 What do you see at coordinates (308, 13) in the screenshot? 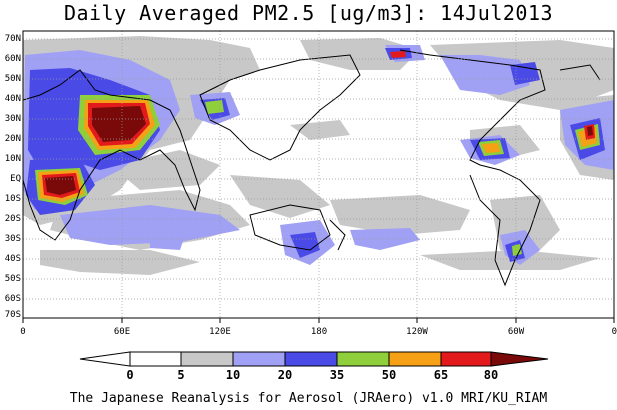
I see `map-title: Daily Averaged PM2.5 [ug/m3]: 14Jul2013` at bounding box center [308, 13].